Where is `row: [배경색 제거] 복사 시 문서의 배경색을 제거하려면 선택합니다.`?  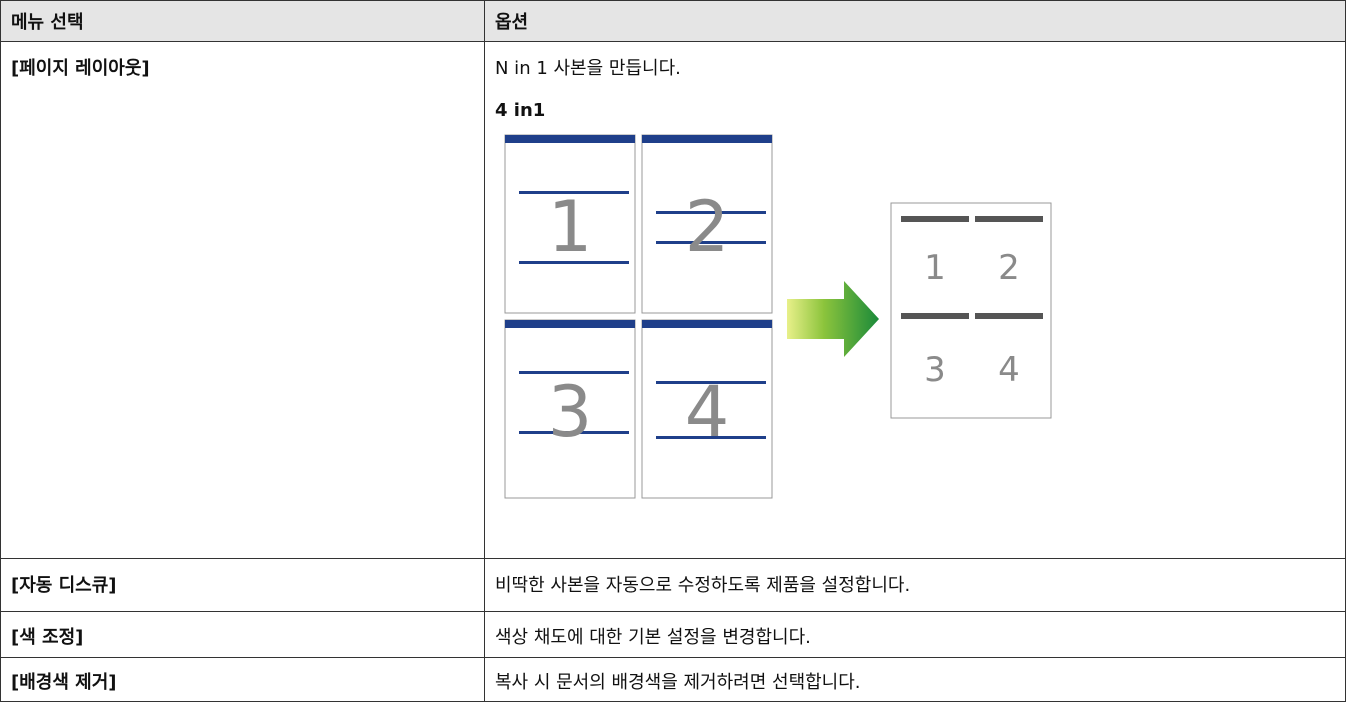
row: [배경색 제거] 복사 시 문서의 배경색을 제거하려면 선택합니다. is located at coordinates (673, 679).